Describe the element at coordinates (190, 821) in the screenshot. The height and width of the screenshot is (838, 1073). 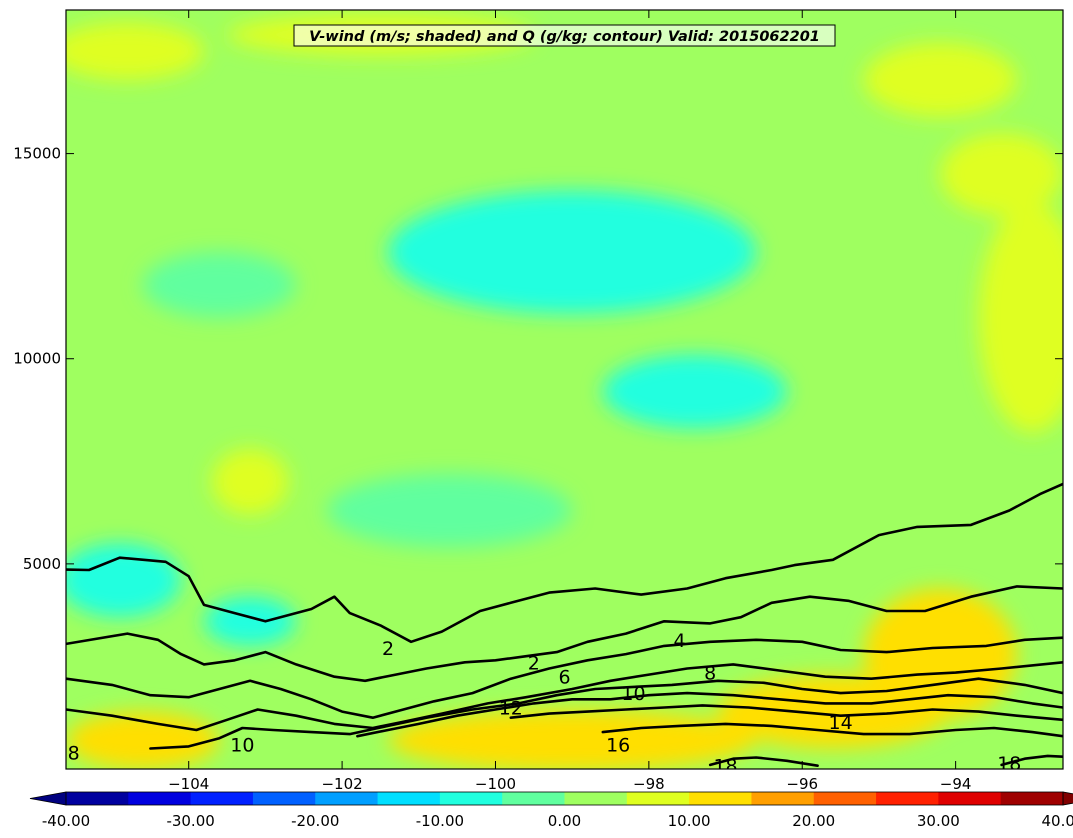
I see `colorbar-tick-label: -30.00` at that location.